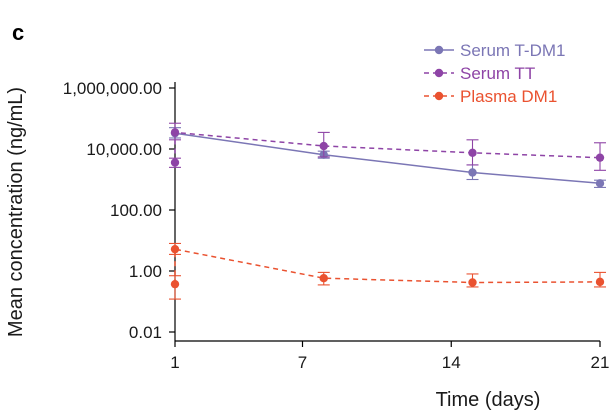 The width and height of the screenshot is (613, 415). What do you see at coordinates (136, 210) in the screenshot?
I see `y-tick-label: 100.00` at bounding box center [136, 210].